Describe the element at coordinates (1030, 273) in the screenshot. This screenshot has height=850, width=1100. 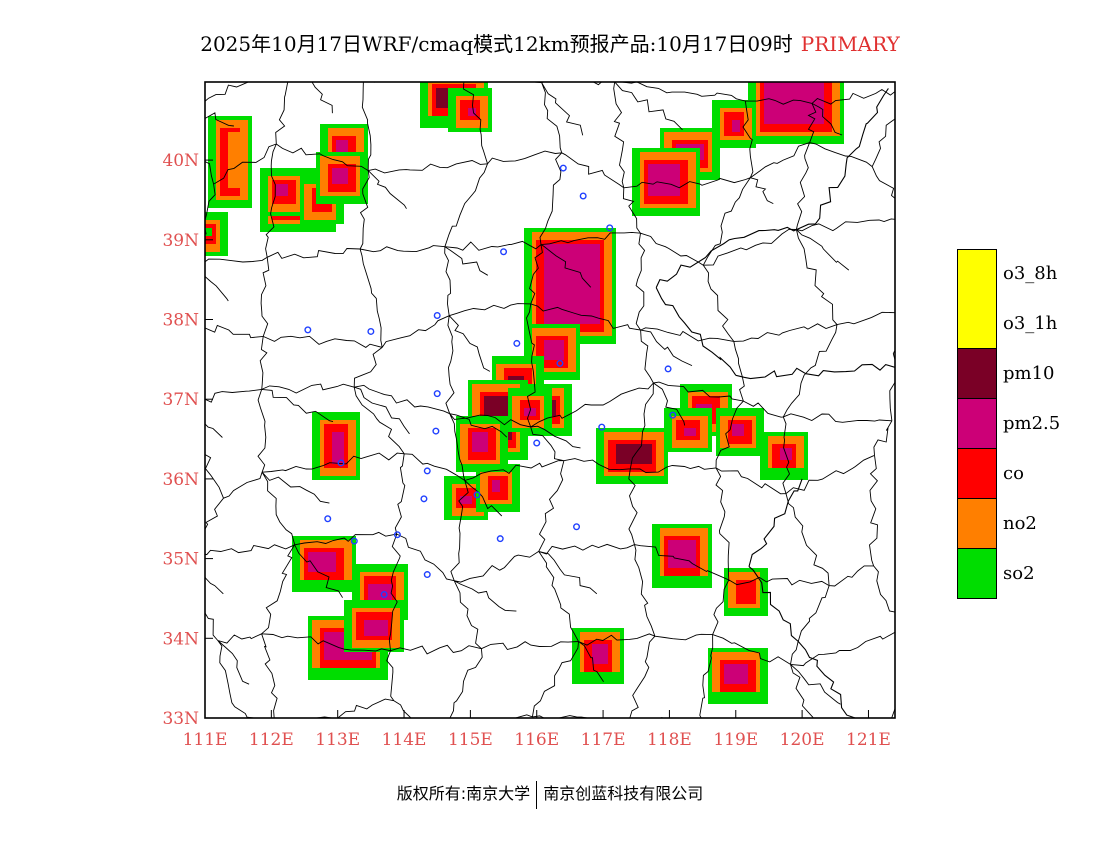
I see `legend-label: o3_8h` at that location.